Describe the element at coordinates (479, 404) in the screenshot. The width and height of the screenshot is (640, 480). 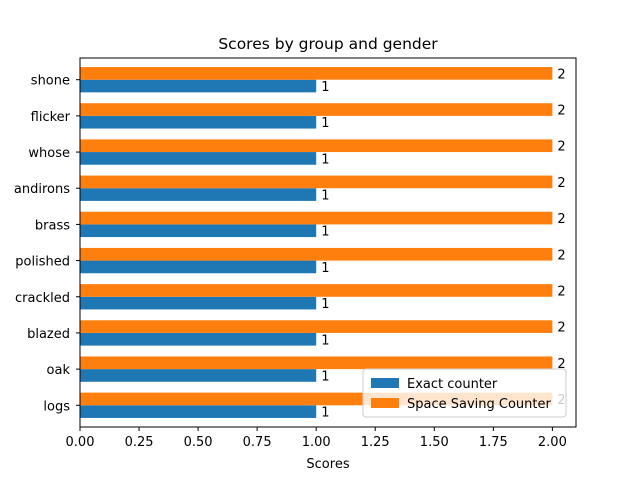
I see `legend-label-2: Space Saving Counter` at that location.